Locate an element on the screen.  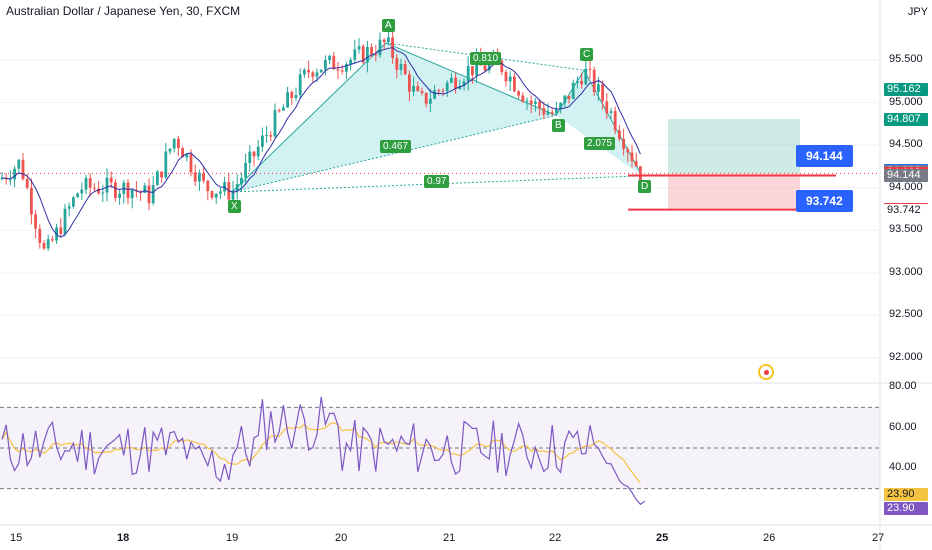
price-axis-tick: 94.500 is located at coordinates (906, 144).